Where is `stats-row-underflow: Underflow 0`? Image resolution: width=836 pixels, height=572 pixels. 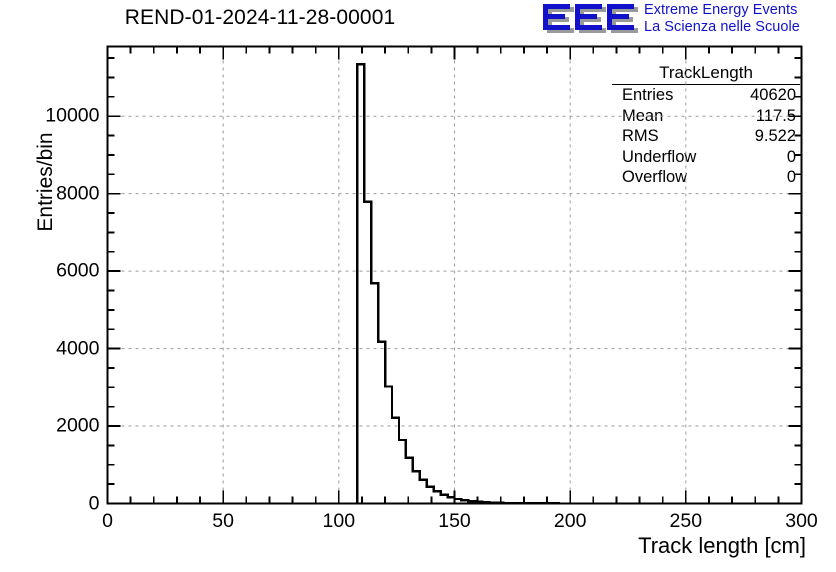
stats-row-underflow: Underflow 0 is located at coordinates (706, 157).